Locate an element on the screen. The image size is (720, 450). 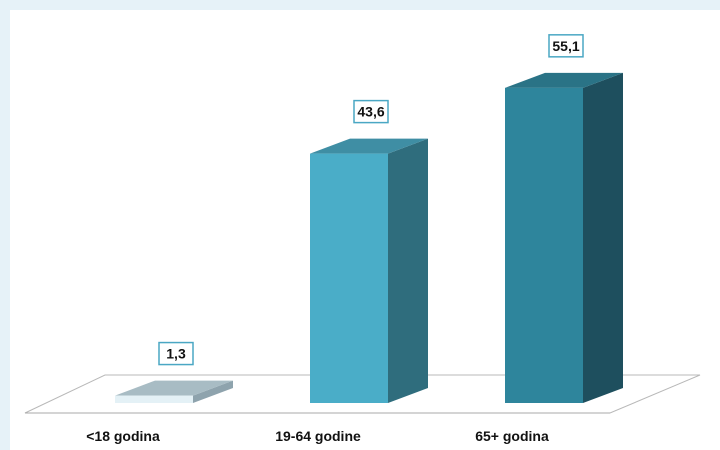
bar-19-64-godine is located at coordinates (369, 270).